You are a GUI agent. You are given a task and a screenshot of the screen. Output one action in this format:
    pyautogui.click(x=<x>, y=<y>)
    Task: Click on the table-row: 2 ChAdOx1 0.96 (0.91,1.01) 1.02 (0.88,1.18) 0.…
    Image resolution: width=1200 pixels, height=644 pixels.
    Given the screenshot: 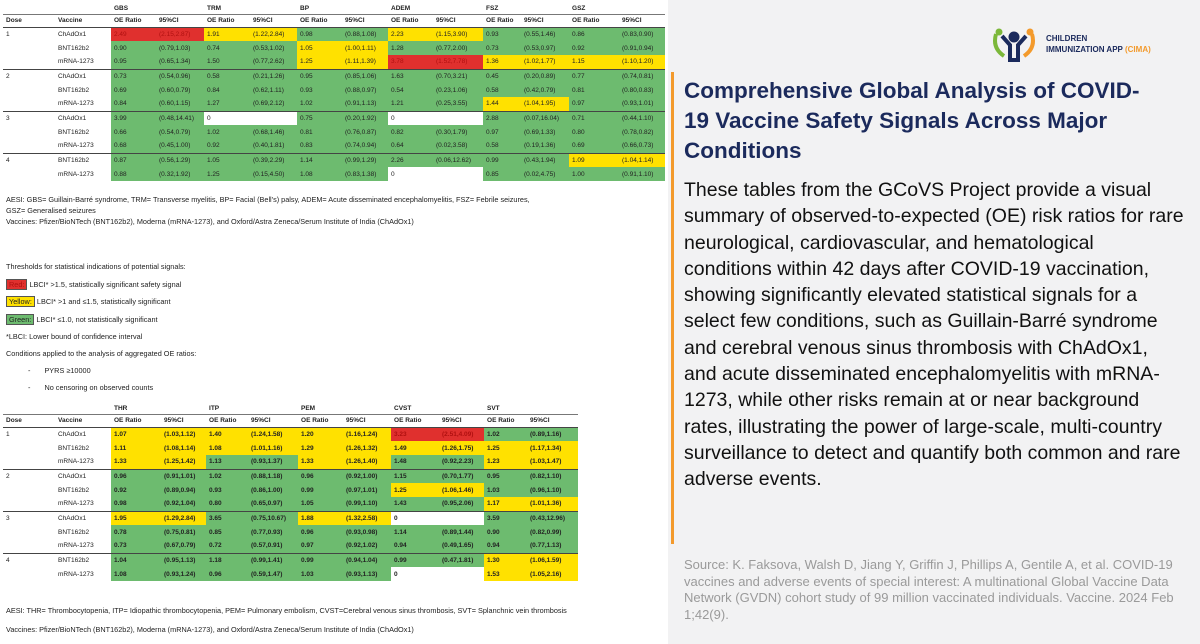 What is the action you would take?
    pyautogui.click(x=291, y=475)
    